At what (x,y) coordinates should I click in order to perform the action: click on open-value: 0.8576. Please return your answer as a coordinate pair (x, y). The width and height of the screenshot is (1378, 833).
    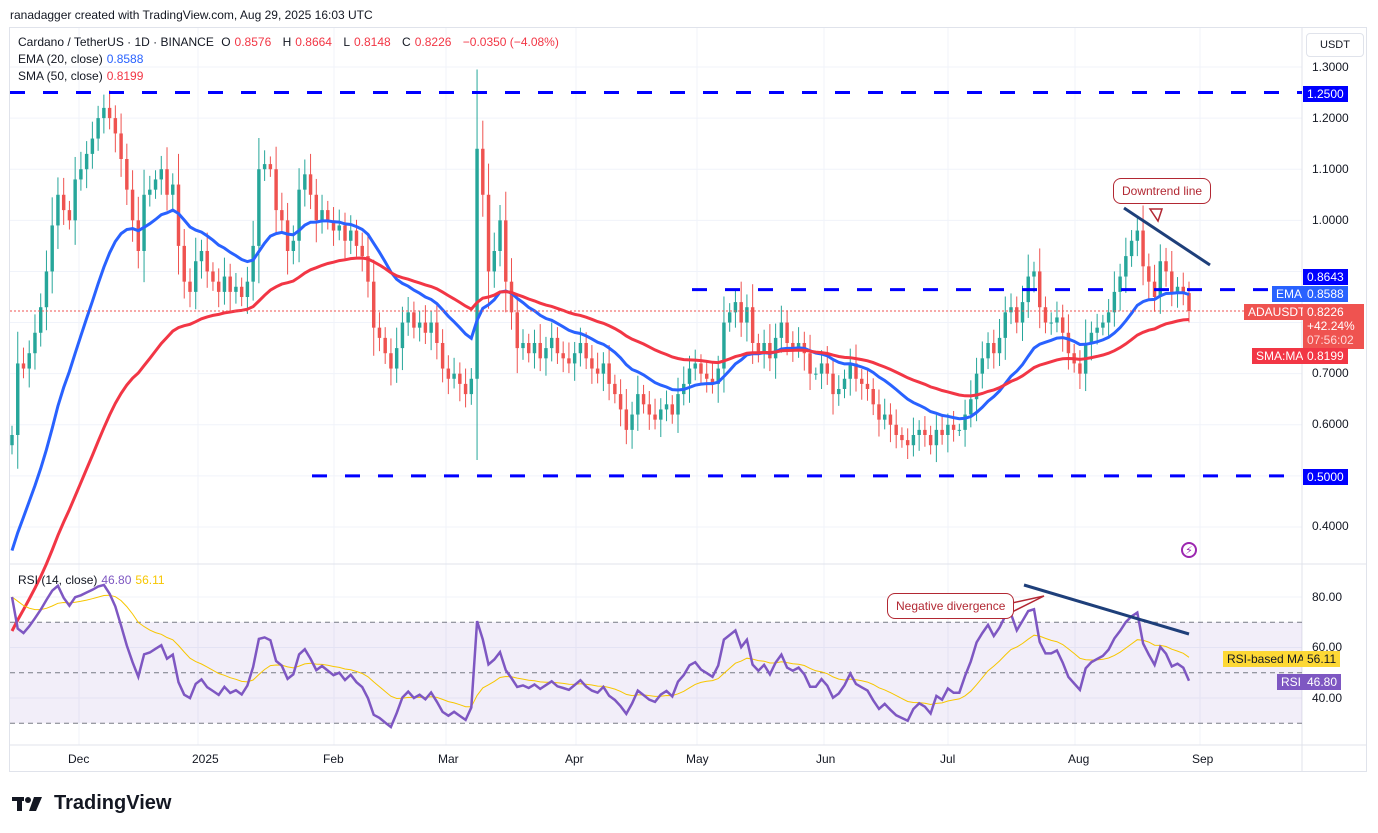
    Looking at the image, I should click on (253, 42).